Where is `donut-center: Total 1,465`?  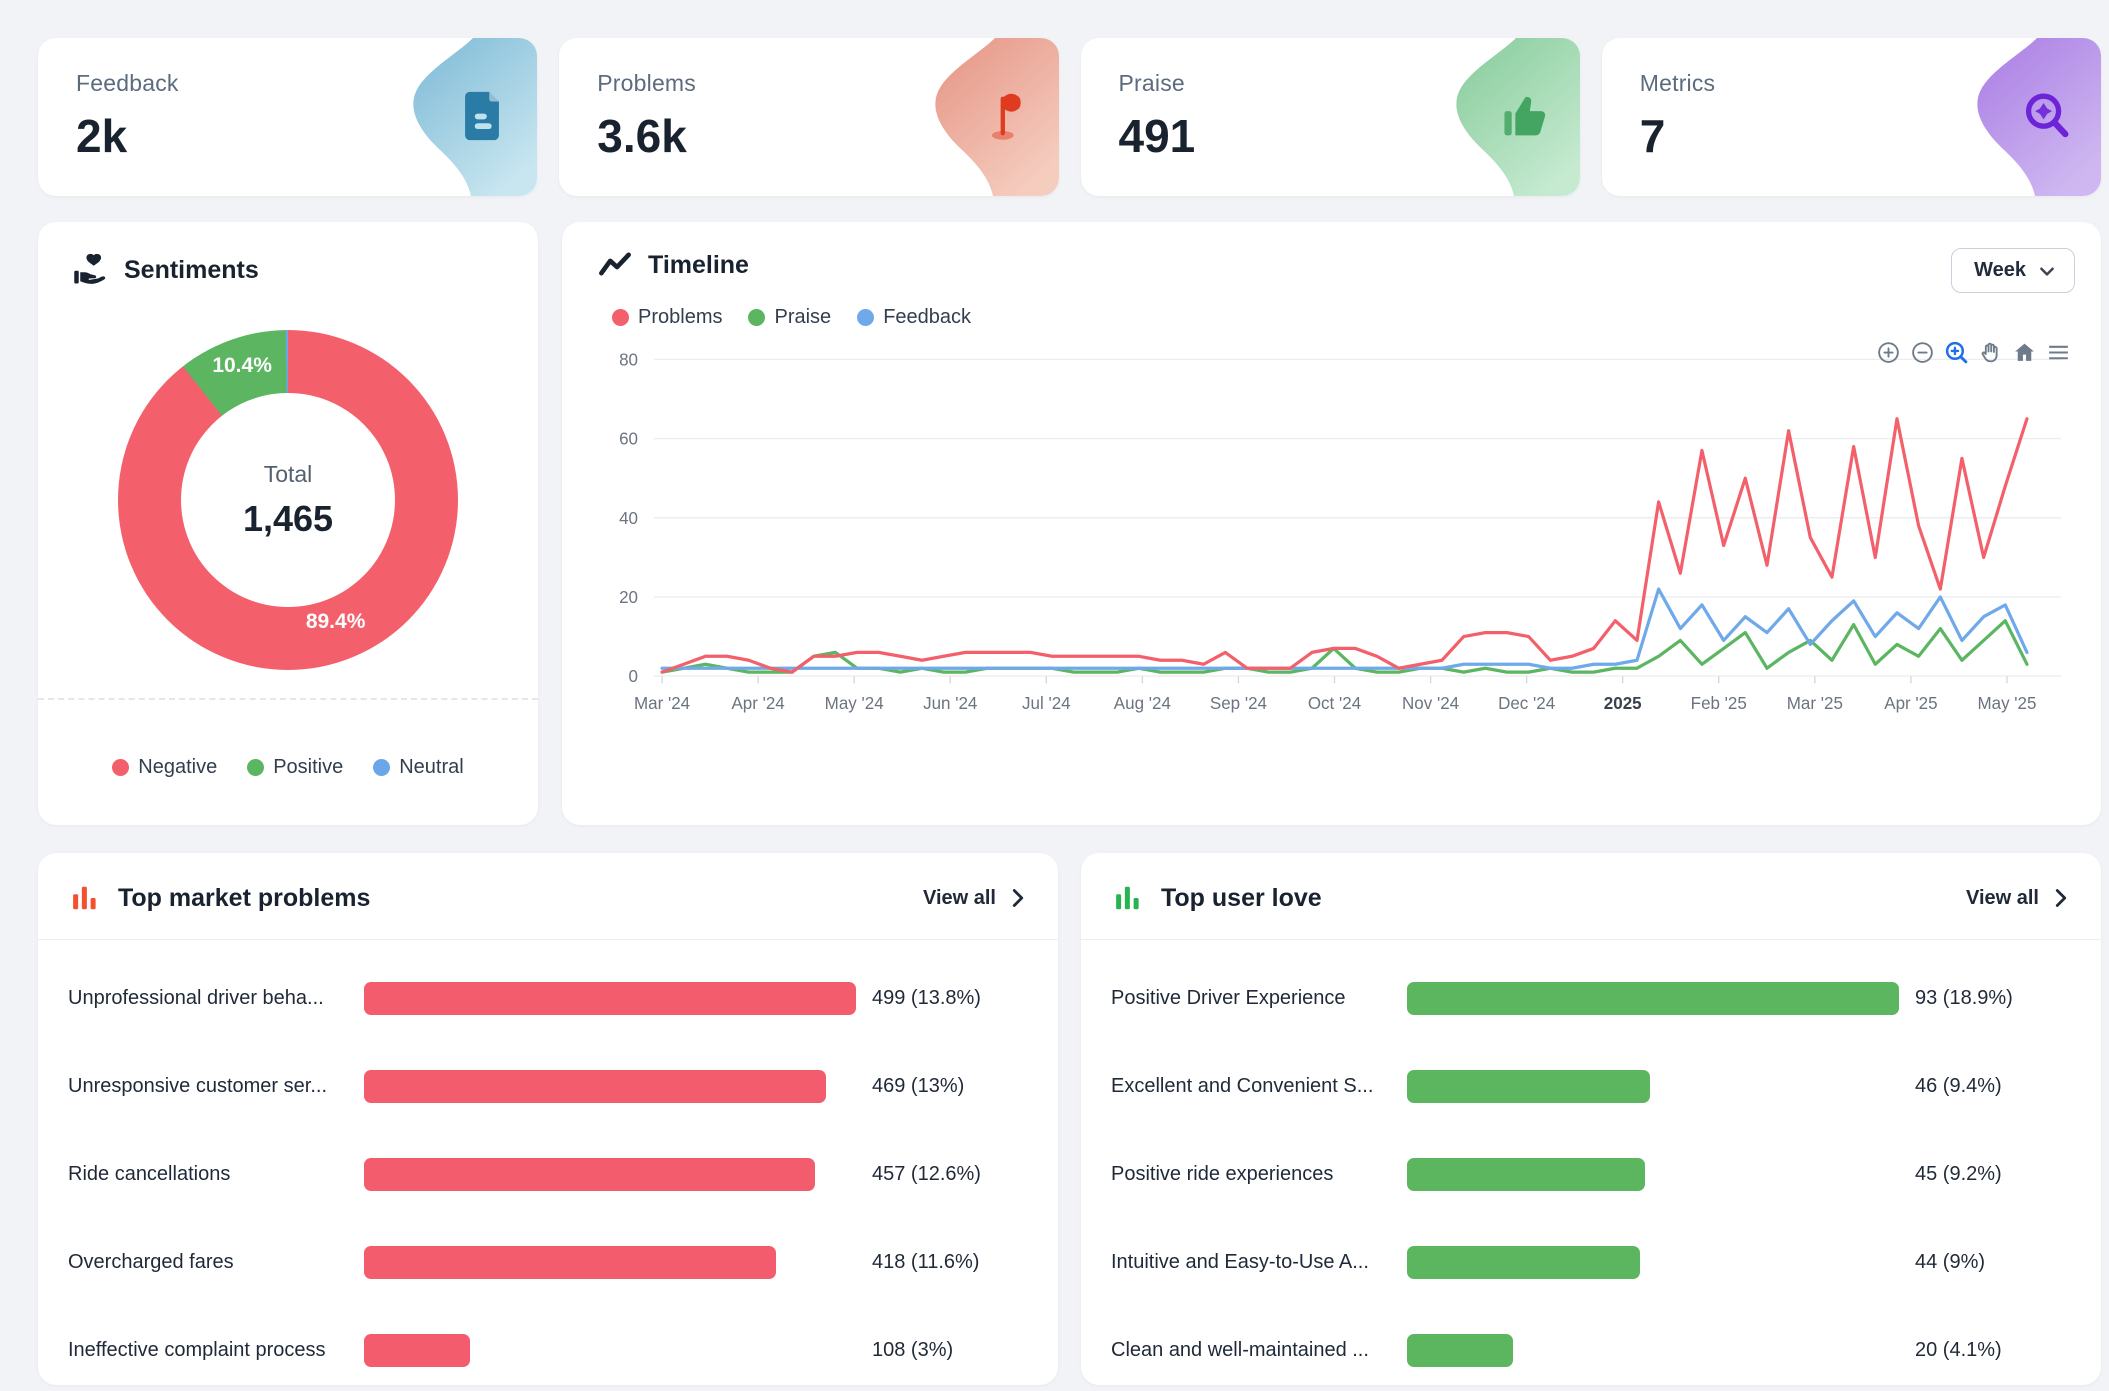 donut-center: Total 1,465 is located at coordinates (288, 500).